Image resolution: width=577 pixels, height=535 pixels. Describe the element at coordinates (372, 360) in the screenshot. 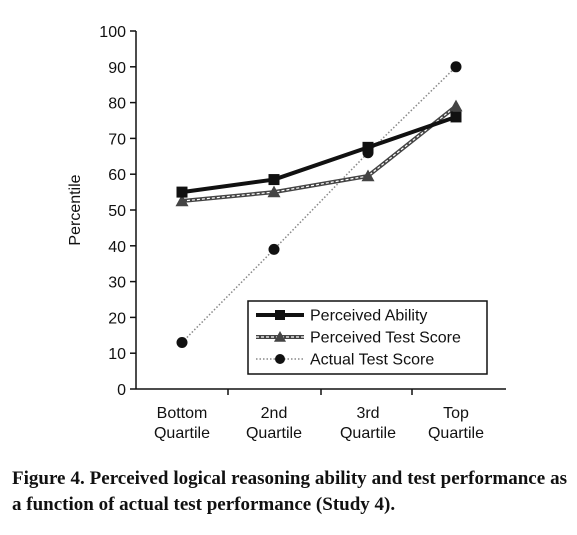

I see `legend-label: Actual Test Score` at that location.